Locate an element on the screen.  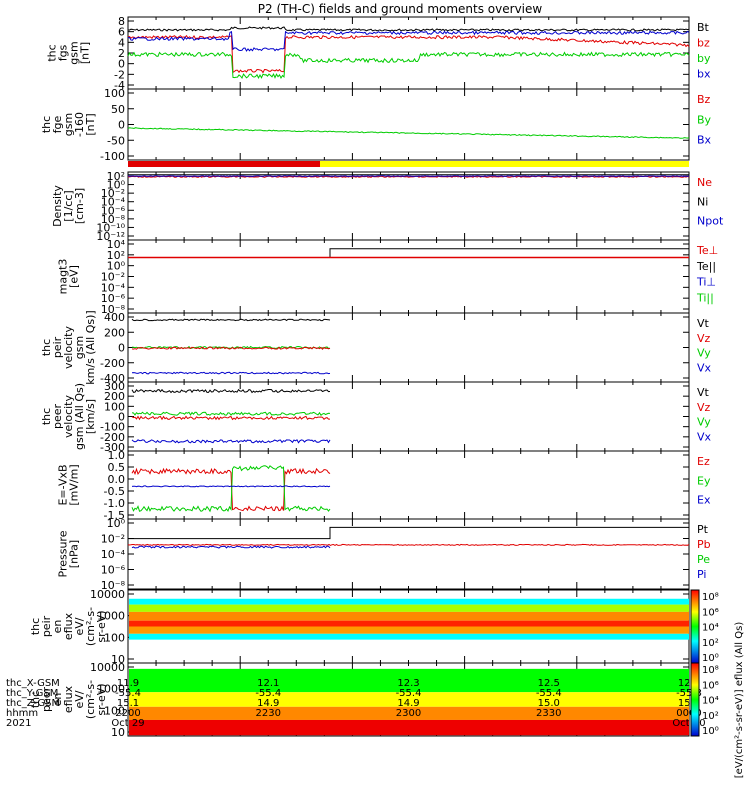
legend-ez: Ez is located at coordinates (703, 461).